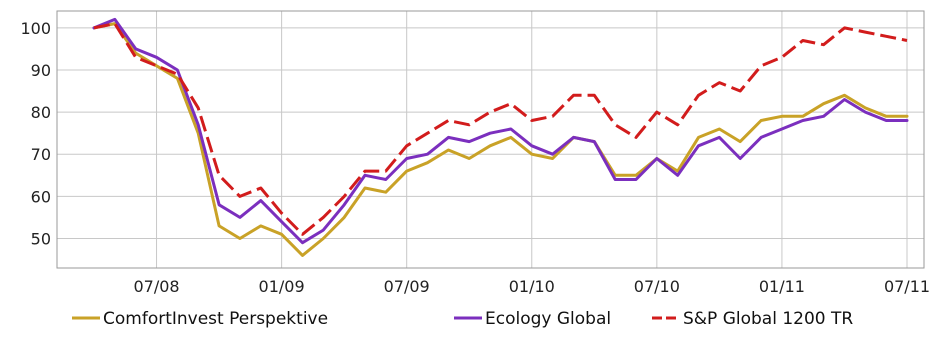 Image resolution: width=938 pixels, height=338 pixels. I want to click on legend-item-comfortinvest-perspektive: ComfortInvest Perspektive, so click(200, 319).